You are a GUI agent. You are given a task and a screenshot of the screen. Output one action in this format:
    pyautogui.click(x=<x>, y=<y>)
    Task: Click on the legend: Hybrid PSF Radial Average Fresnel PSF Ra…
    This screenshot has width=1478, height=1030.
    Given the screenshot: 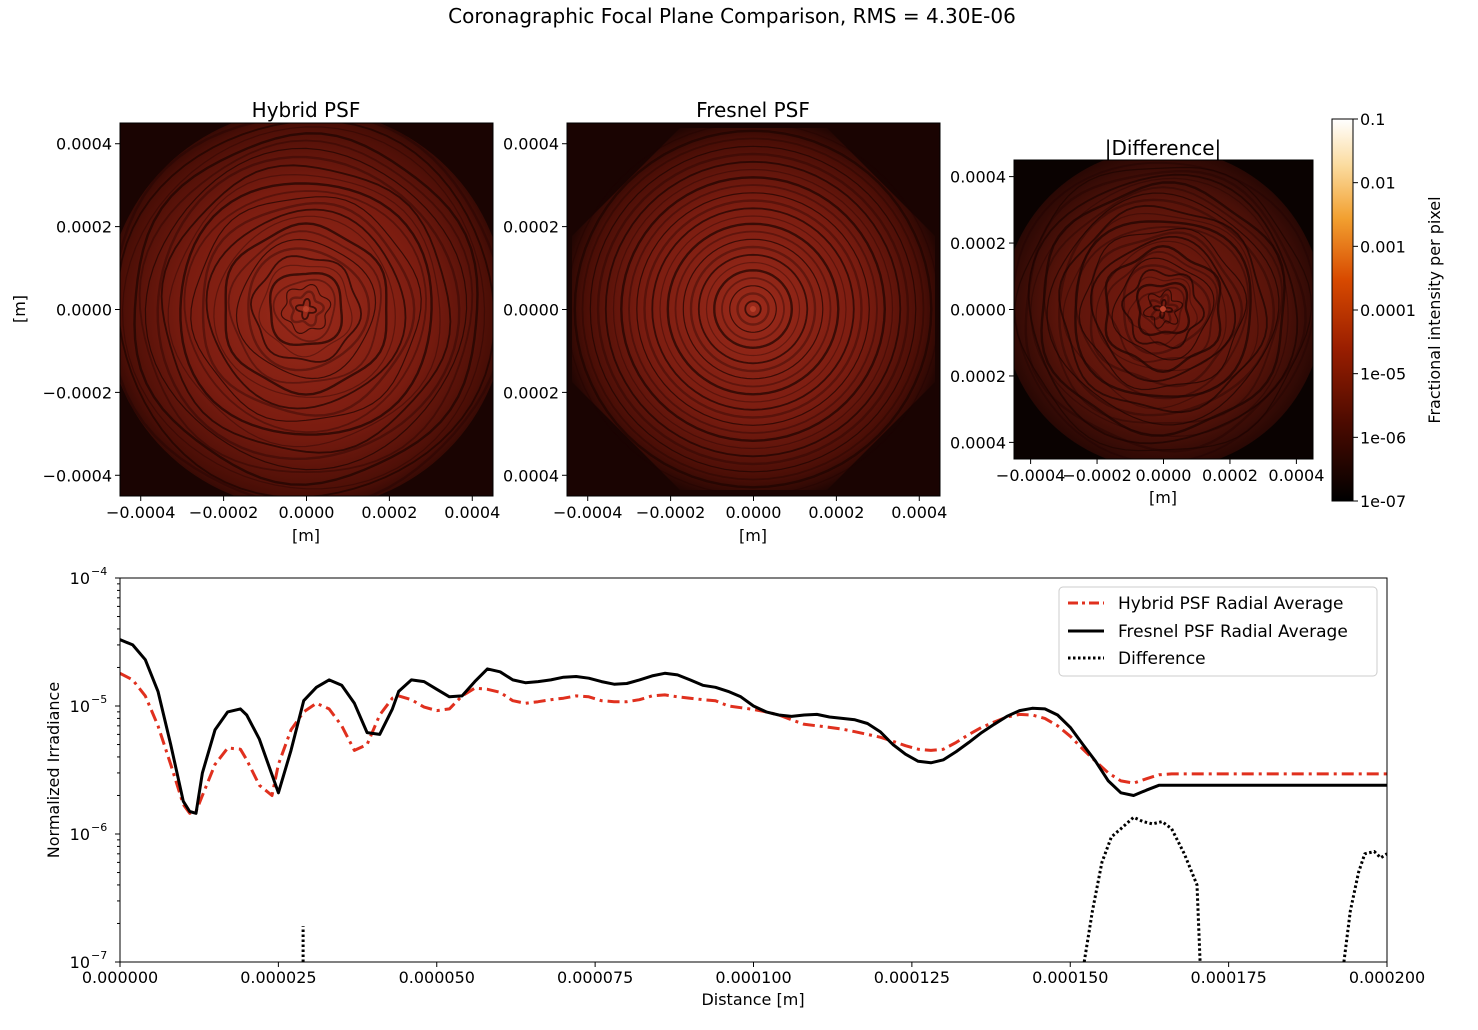 What is the action you would take?
    pyautogui.click(x=1218, y=631)
    